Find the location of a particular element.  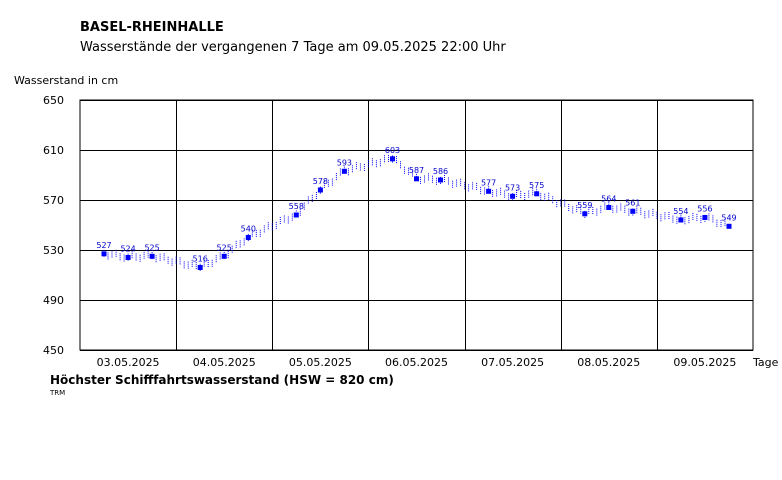

data-label: 556 is located at coordinates (704, 209).